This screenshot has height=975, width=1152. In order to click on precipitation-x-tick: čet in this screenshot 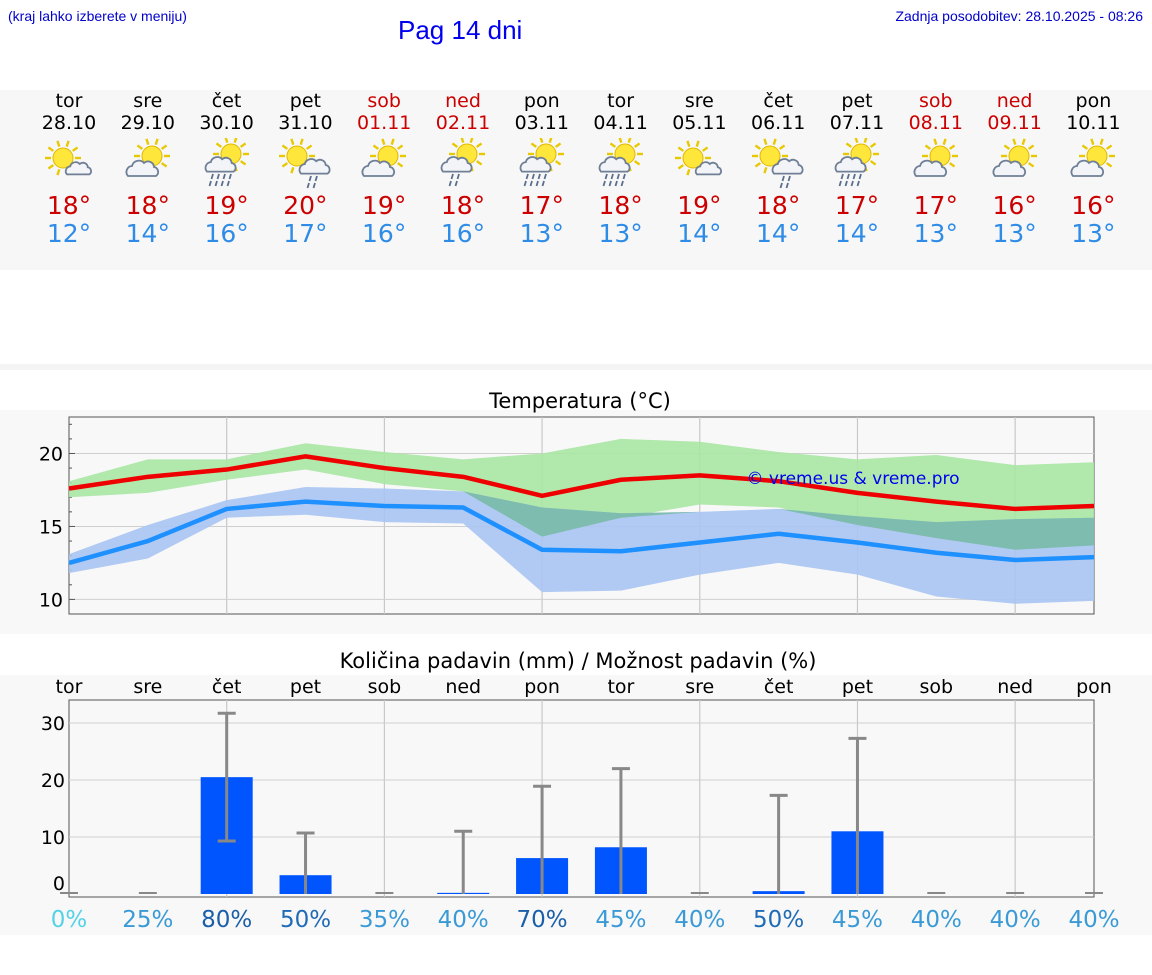, I will do `click(227, 687)`.